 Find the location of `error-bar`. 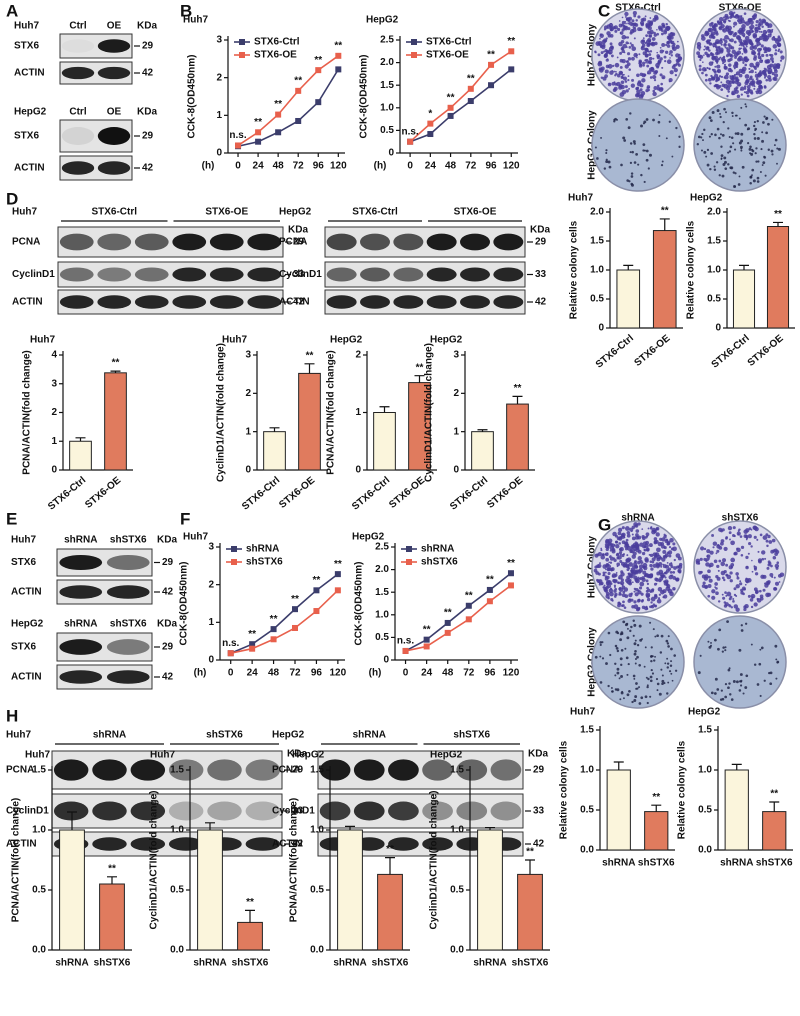

error-bar is located at coordinates (664, 224).